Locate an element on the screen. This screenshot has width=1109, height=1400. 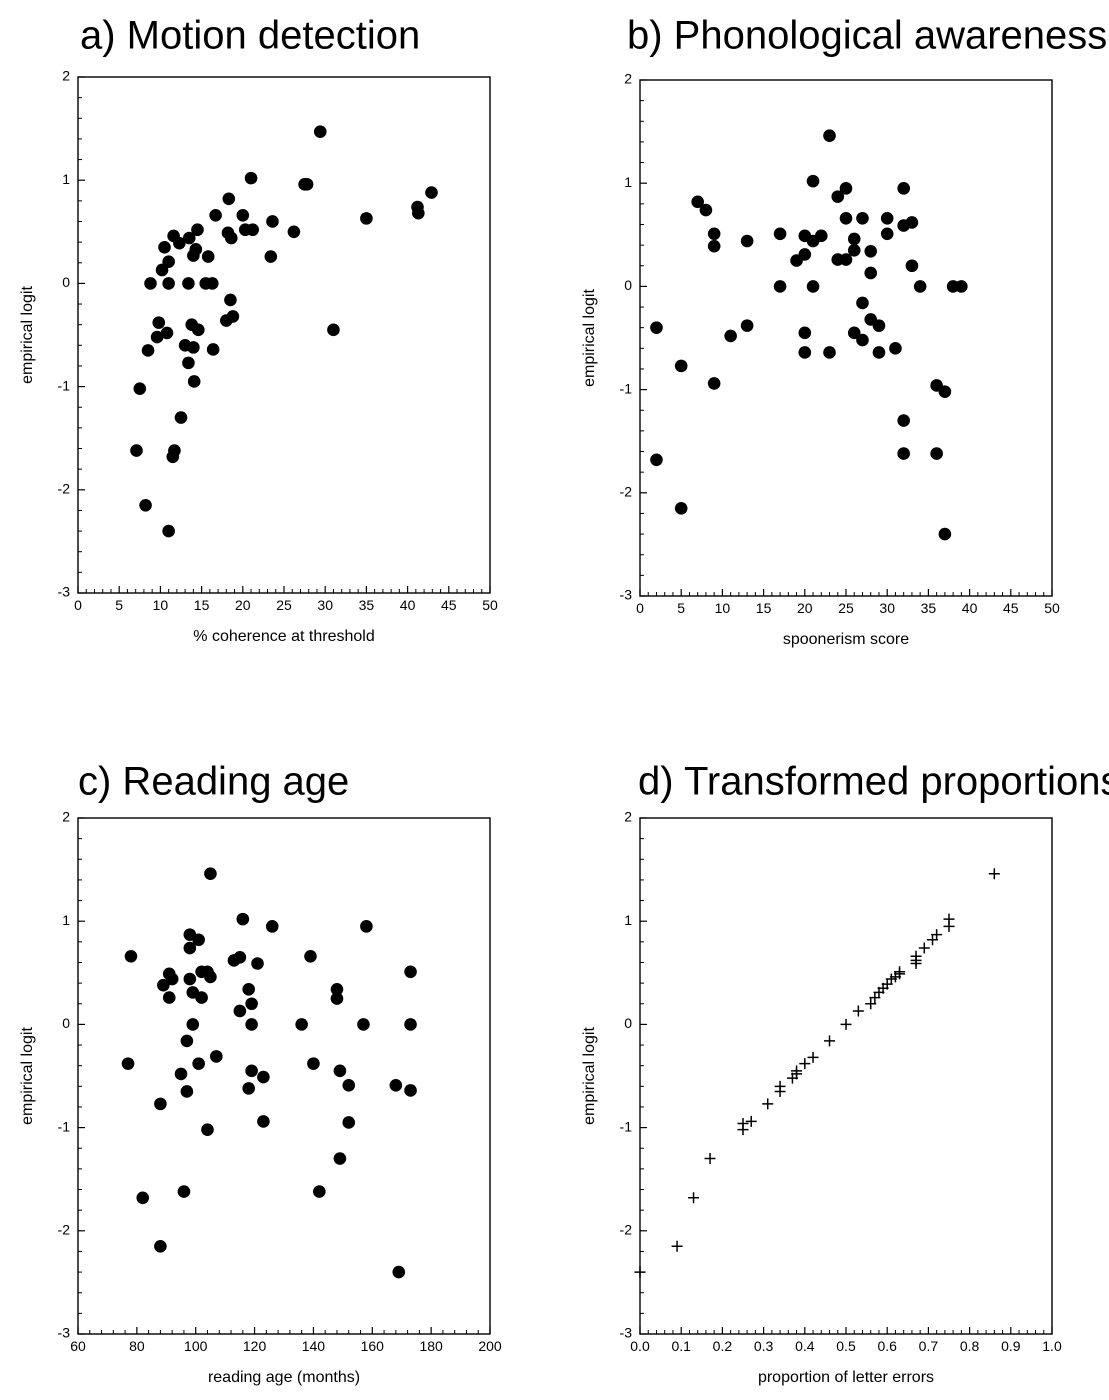
y-tick-label: 1 is located at coordinates (66, 179).